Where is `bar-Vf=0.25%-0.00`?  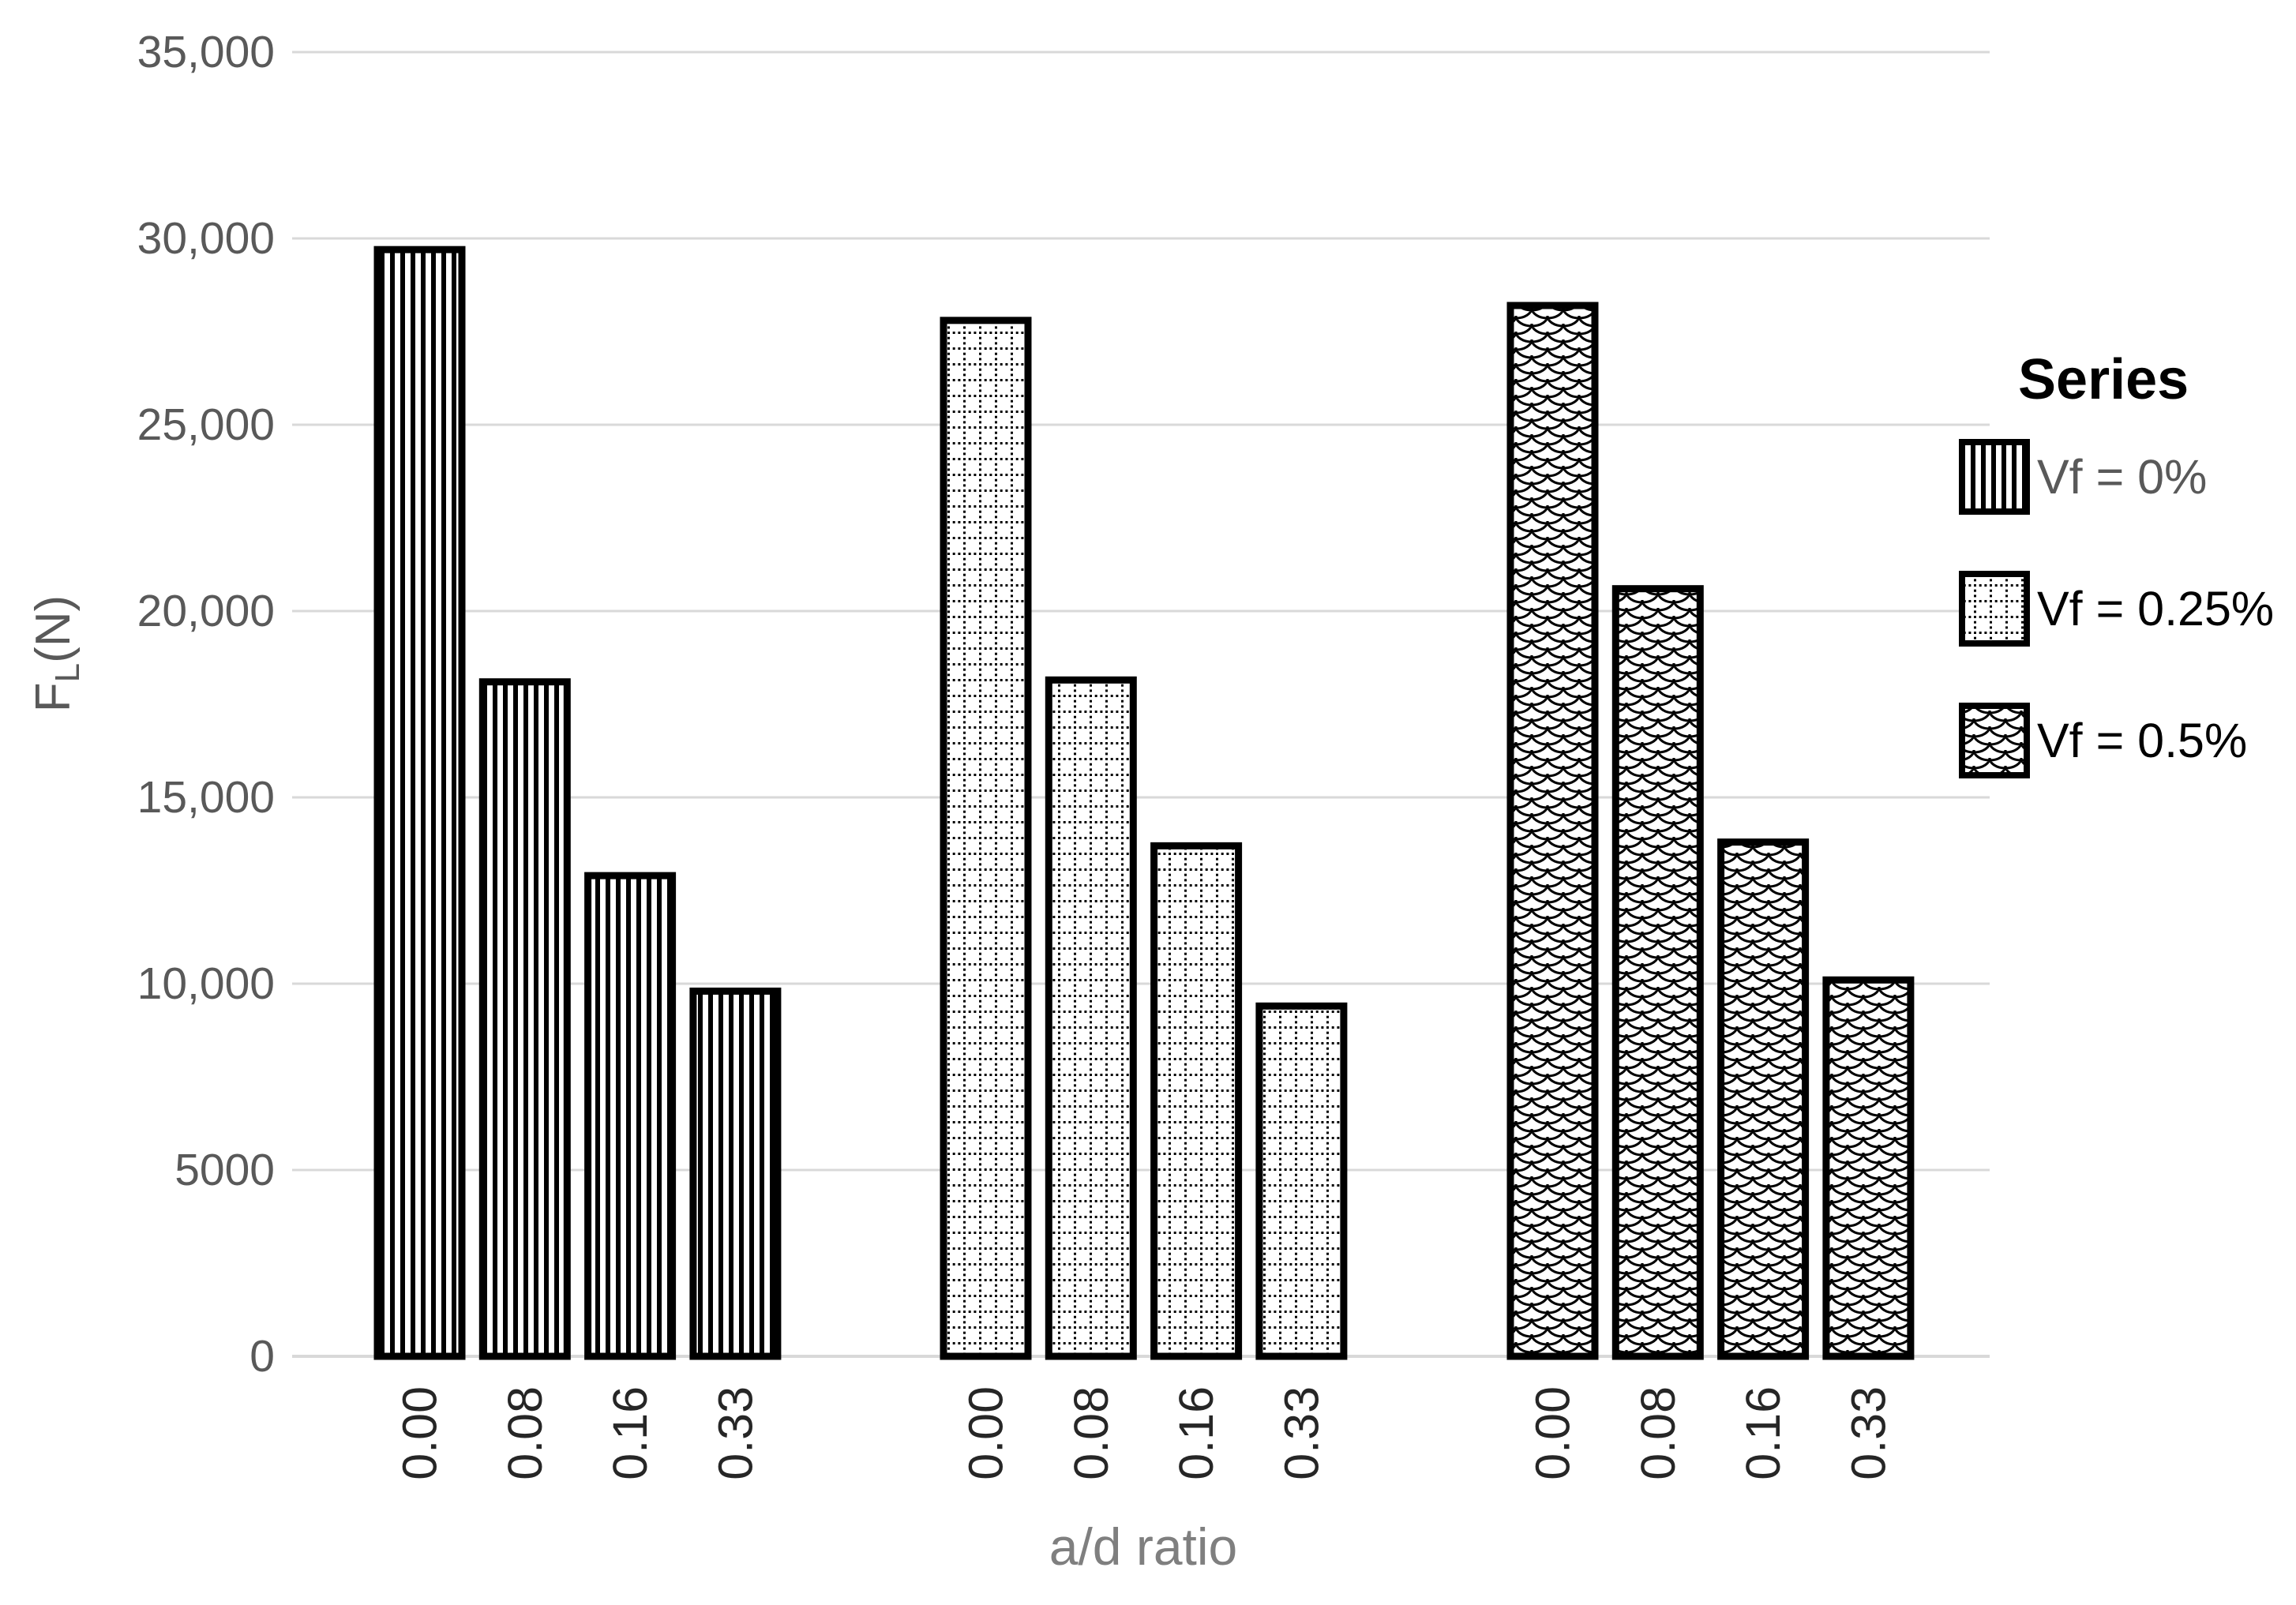 bar-Vf=0.25%-0.00 is located at coordinates (986, 838).